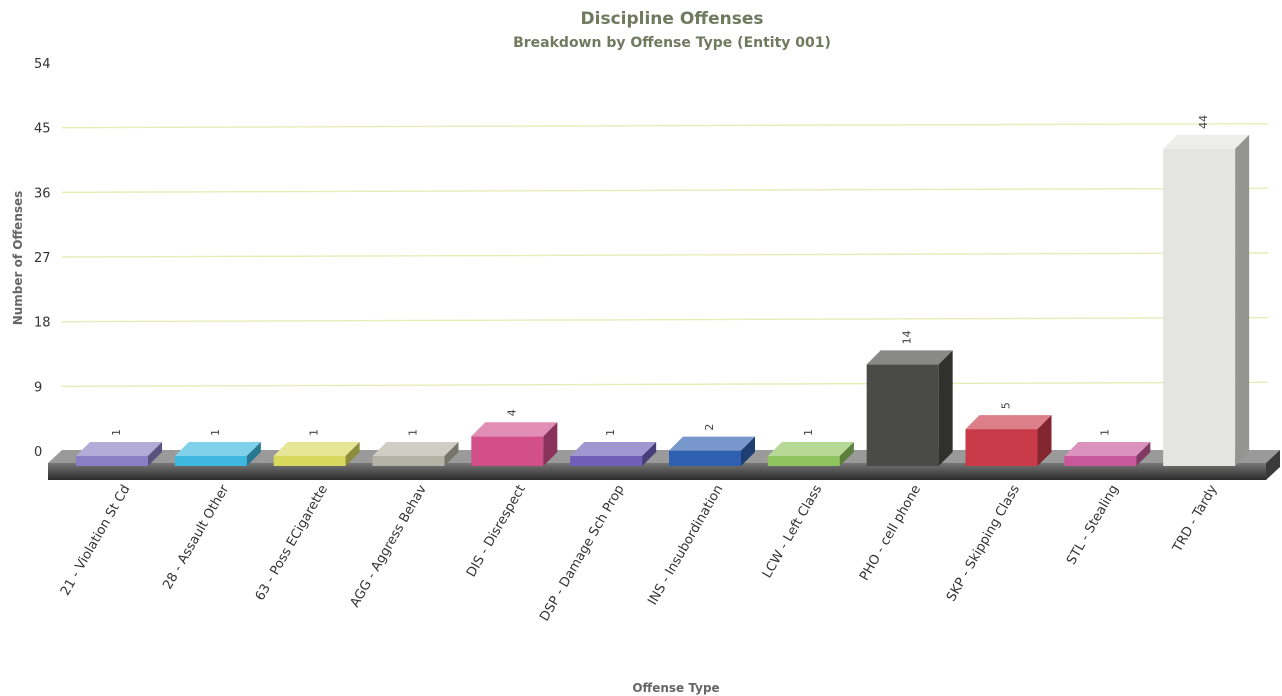 The image size is (1282, 696). I want to click on x-tick-label: 63 - Poss ECigarette, so click(292, 543).